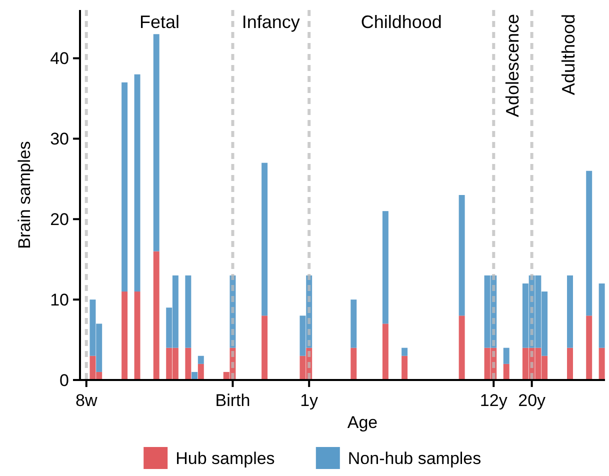  Describe the element at coordinates (362, 422) in the screenshot. I see `x-axis-title: Age` at that location.